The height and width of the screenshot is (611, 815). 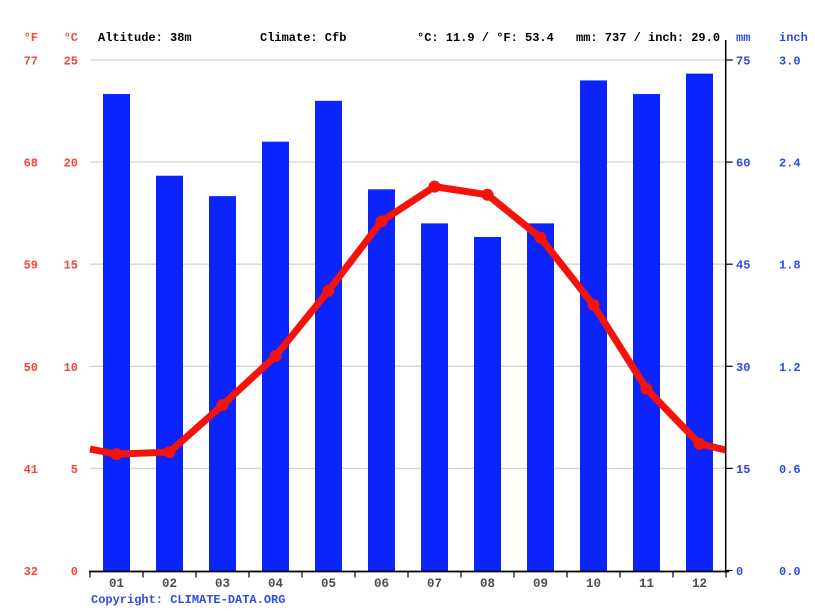 What do you see at coordinates (743, 38) in the screenshot?
I see `mm-axis-header: mm` at bounding box center [743, 38].